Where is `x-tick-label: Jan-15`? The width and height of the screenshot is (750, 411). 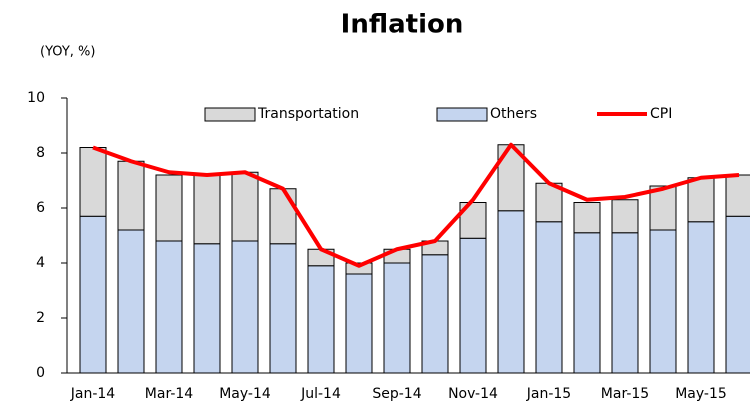
x-tick-label: Jan-15 is located at coordinates (548, 394).